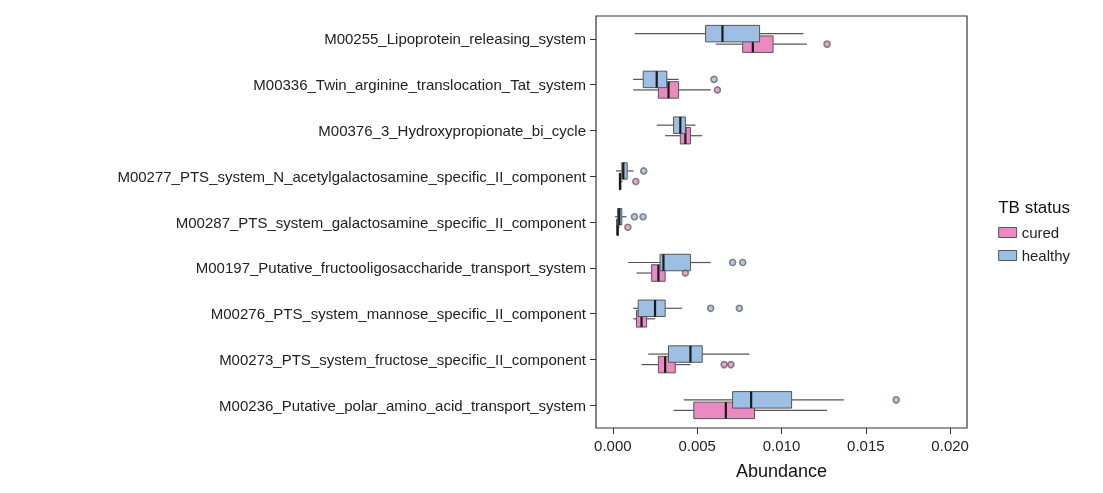 This screenshot has height=493, width=1103. What do you see at coordinates (1034, 207) in the screenshot?
I see `legend-title: TB status` at bounding box center [1034, 207].